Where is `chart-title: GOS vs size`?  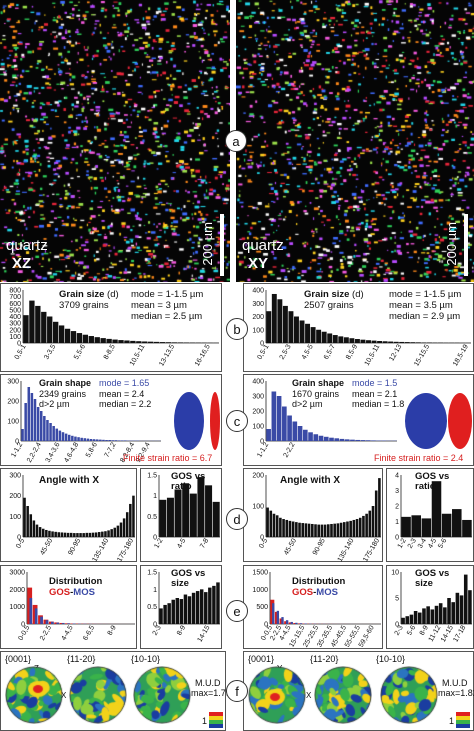
chart-title: GOS vs size is located at coordinates (188, 579).